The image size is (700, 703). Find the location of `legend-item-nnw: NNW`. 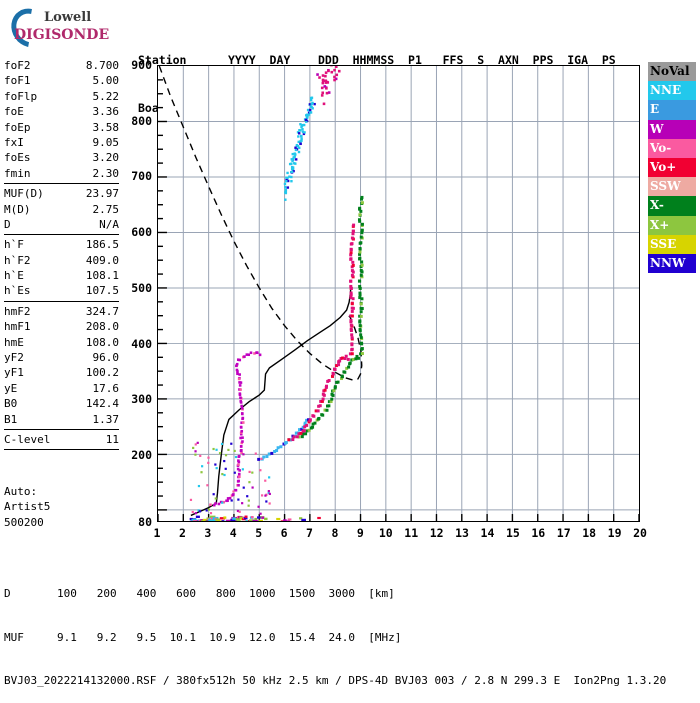

legend-item-nnw: NNW is located at coordinates (672, 263).